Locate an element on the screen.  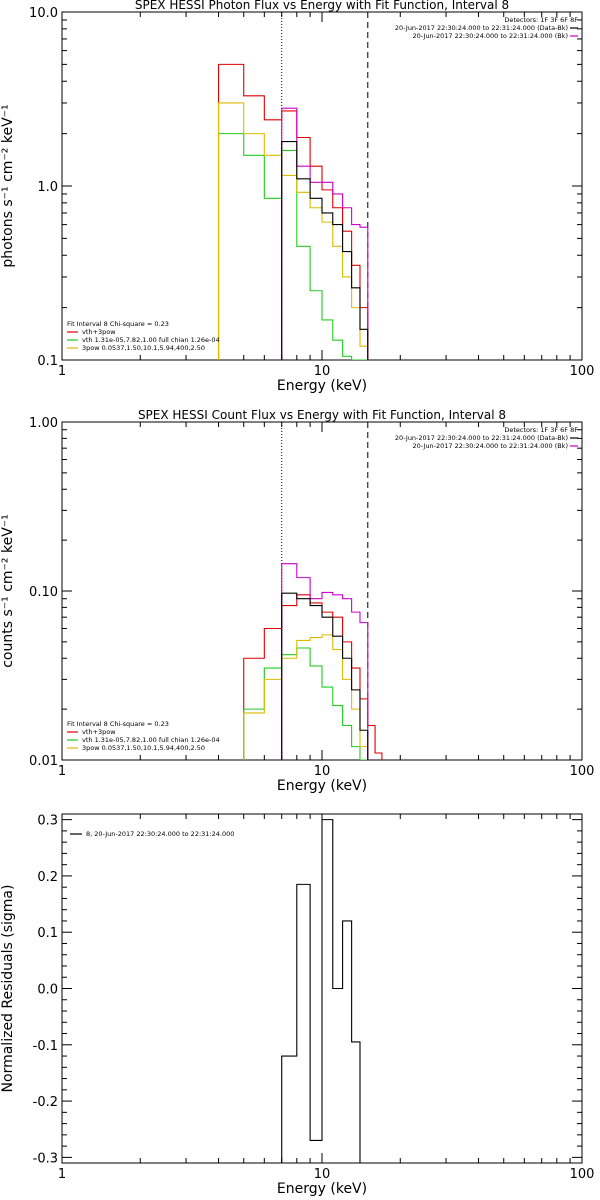
y-axis-label: photons s⁻¹ cm⁻² keV⁻¹ is located at coordinates (8, 185).